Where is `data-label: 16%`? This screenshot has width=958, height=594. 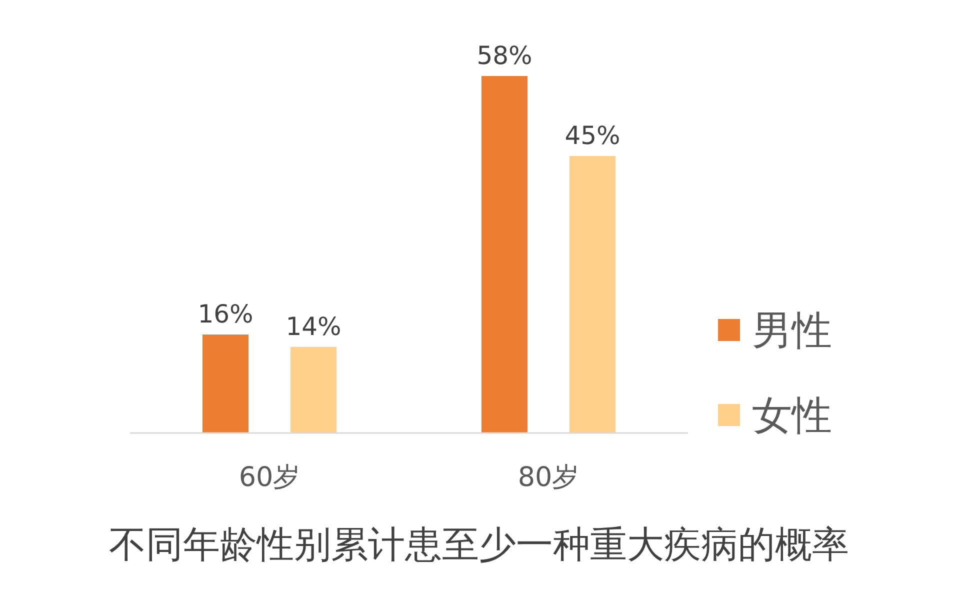 data-label: 16% is located at coordinates (226, 314).